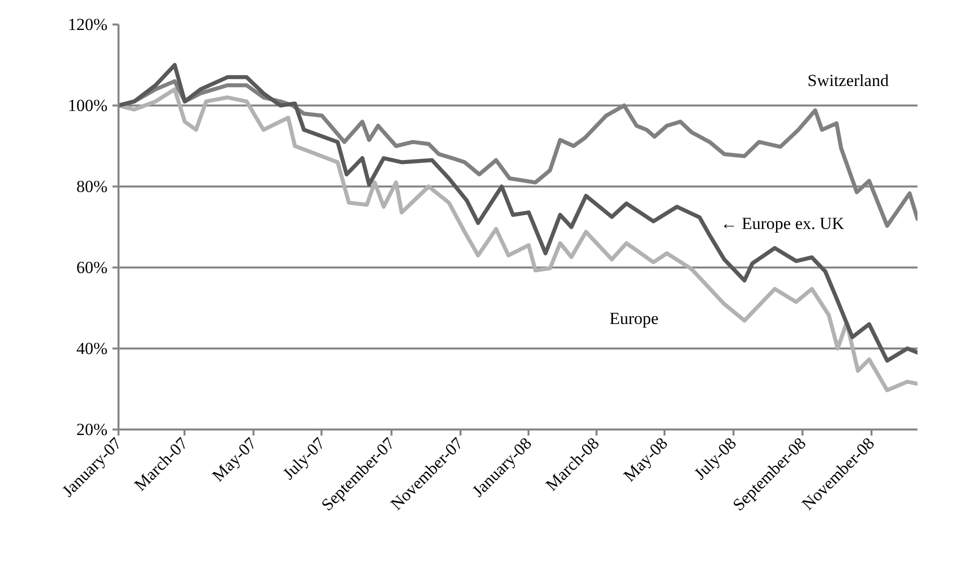  Describe the element at coordinates (88, 24) in the screenshot. I see `y-tick-label: 120%` at that location.